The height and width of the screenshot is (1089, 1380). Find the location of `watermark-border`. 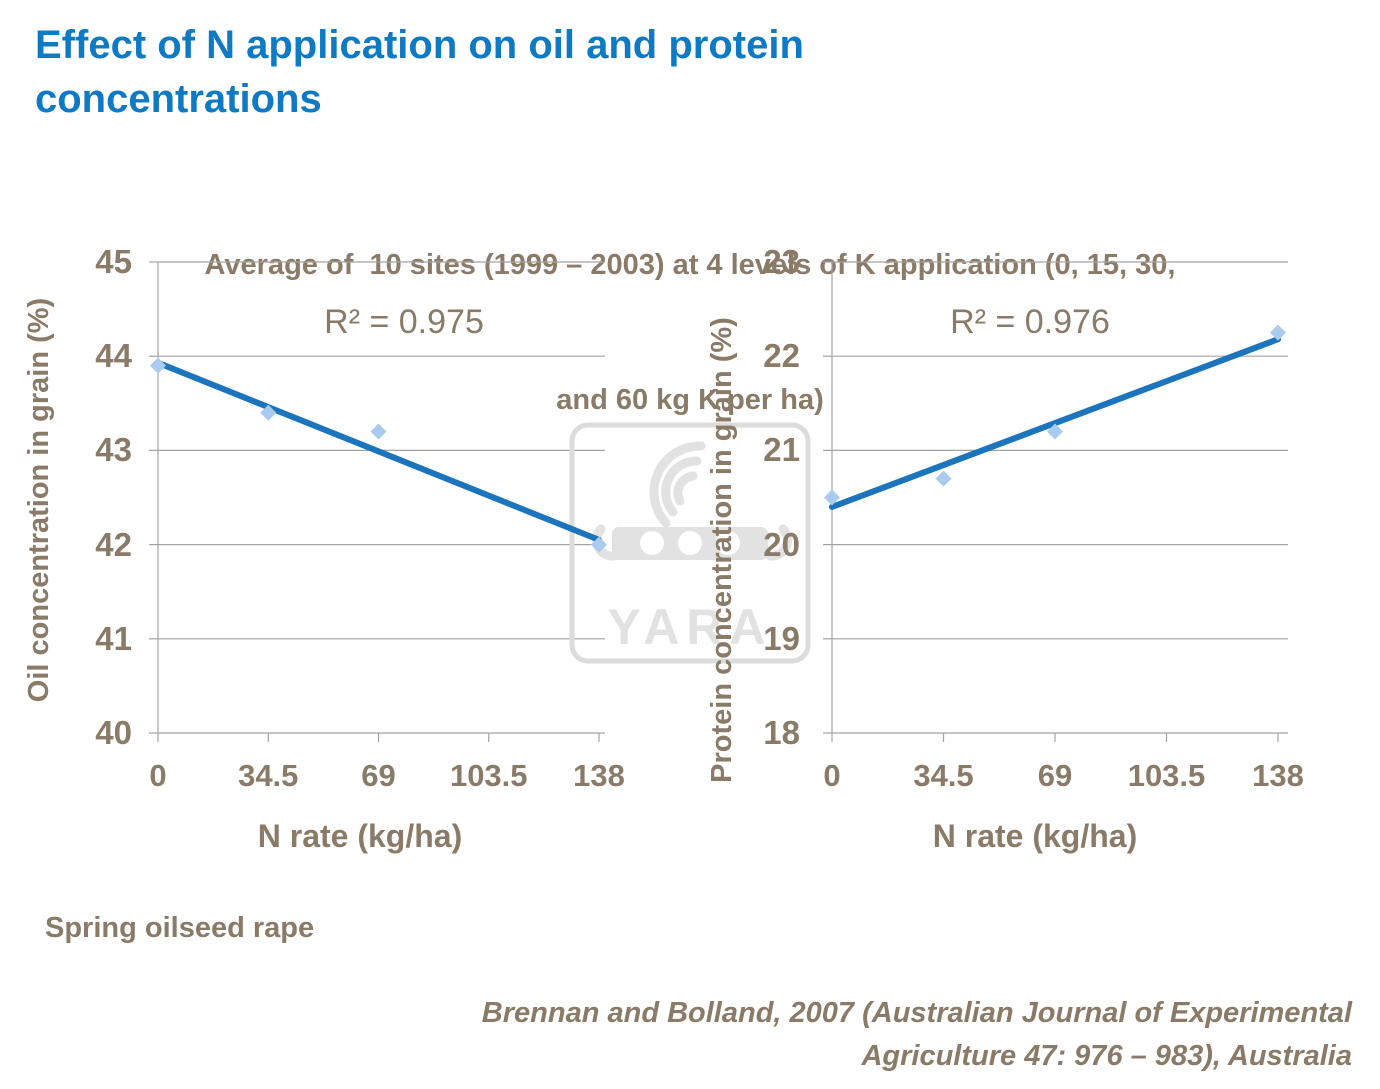

watermark-border is located at coordinates (690, 543).